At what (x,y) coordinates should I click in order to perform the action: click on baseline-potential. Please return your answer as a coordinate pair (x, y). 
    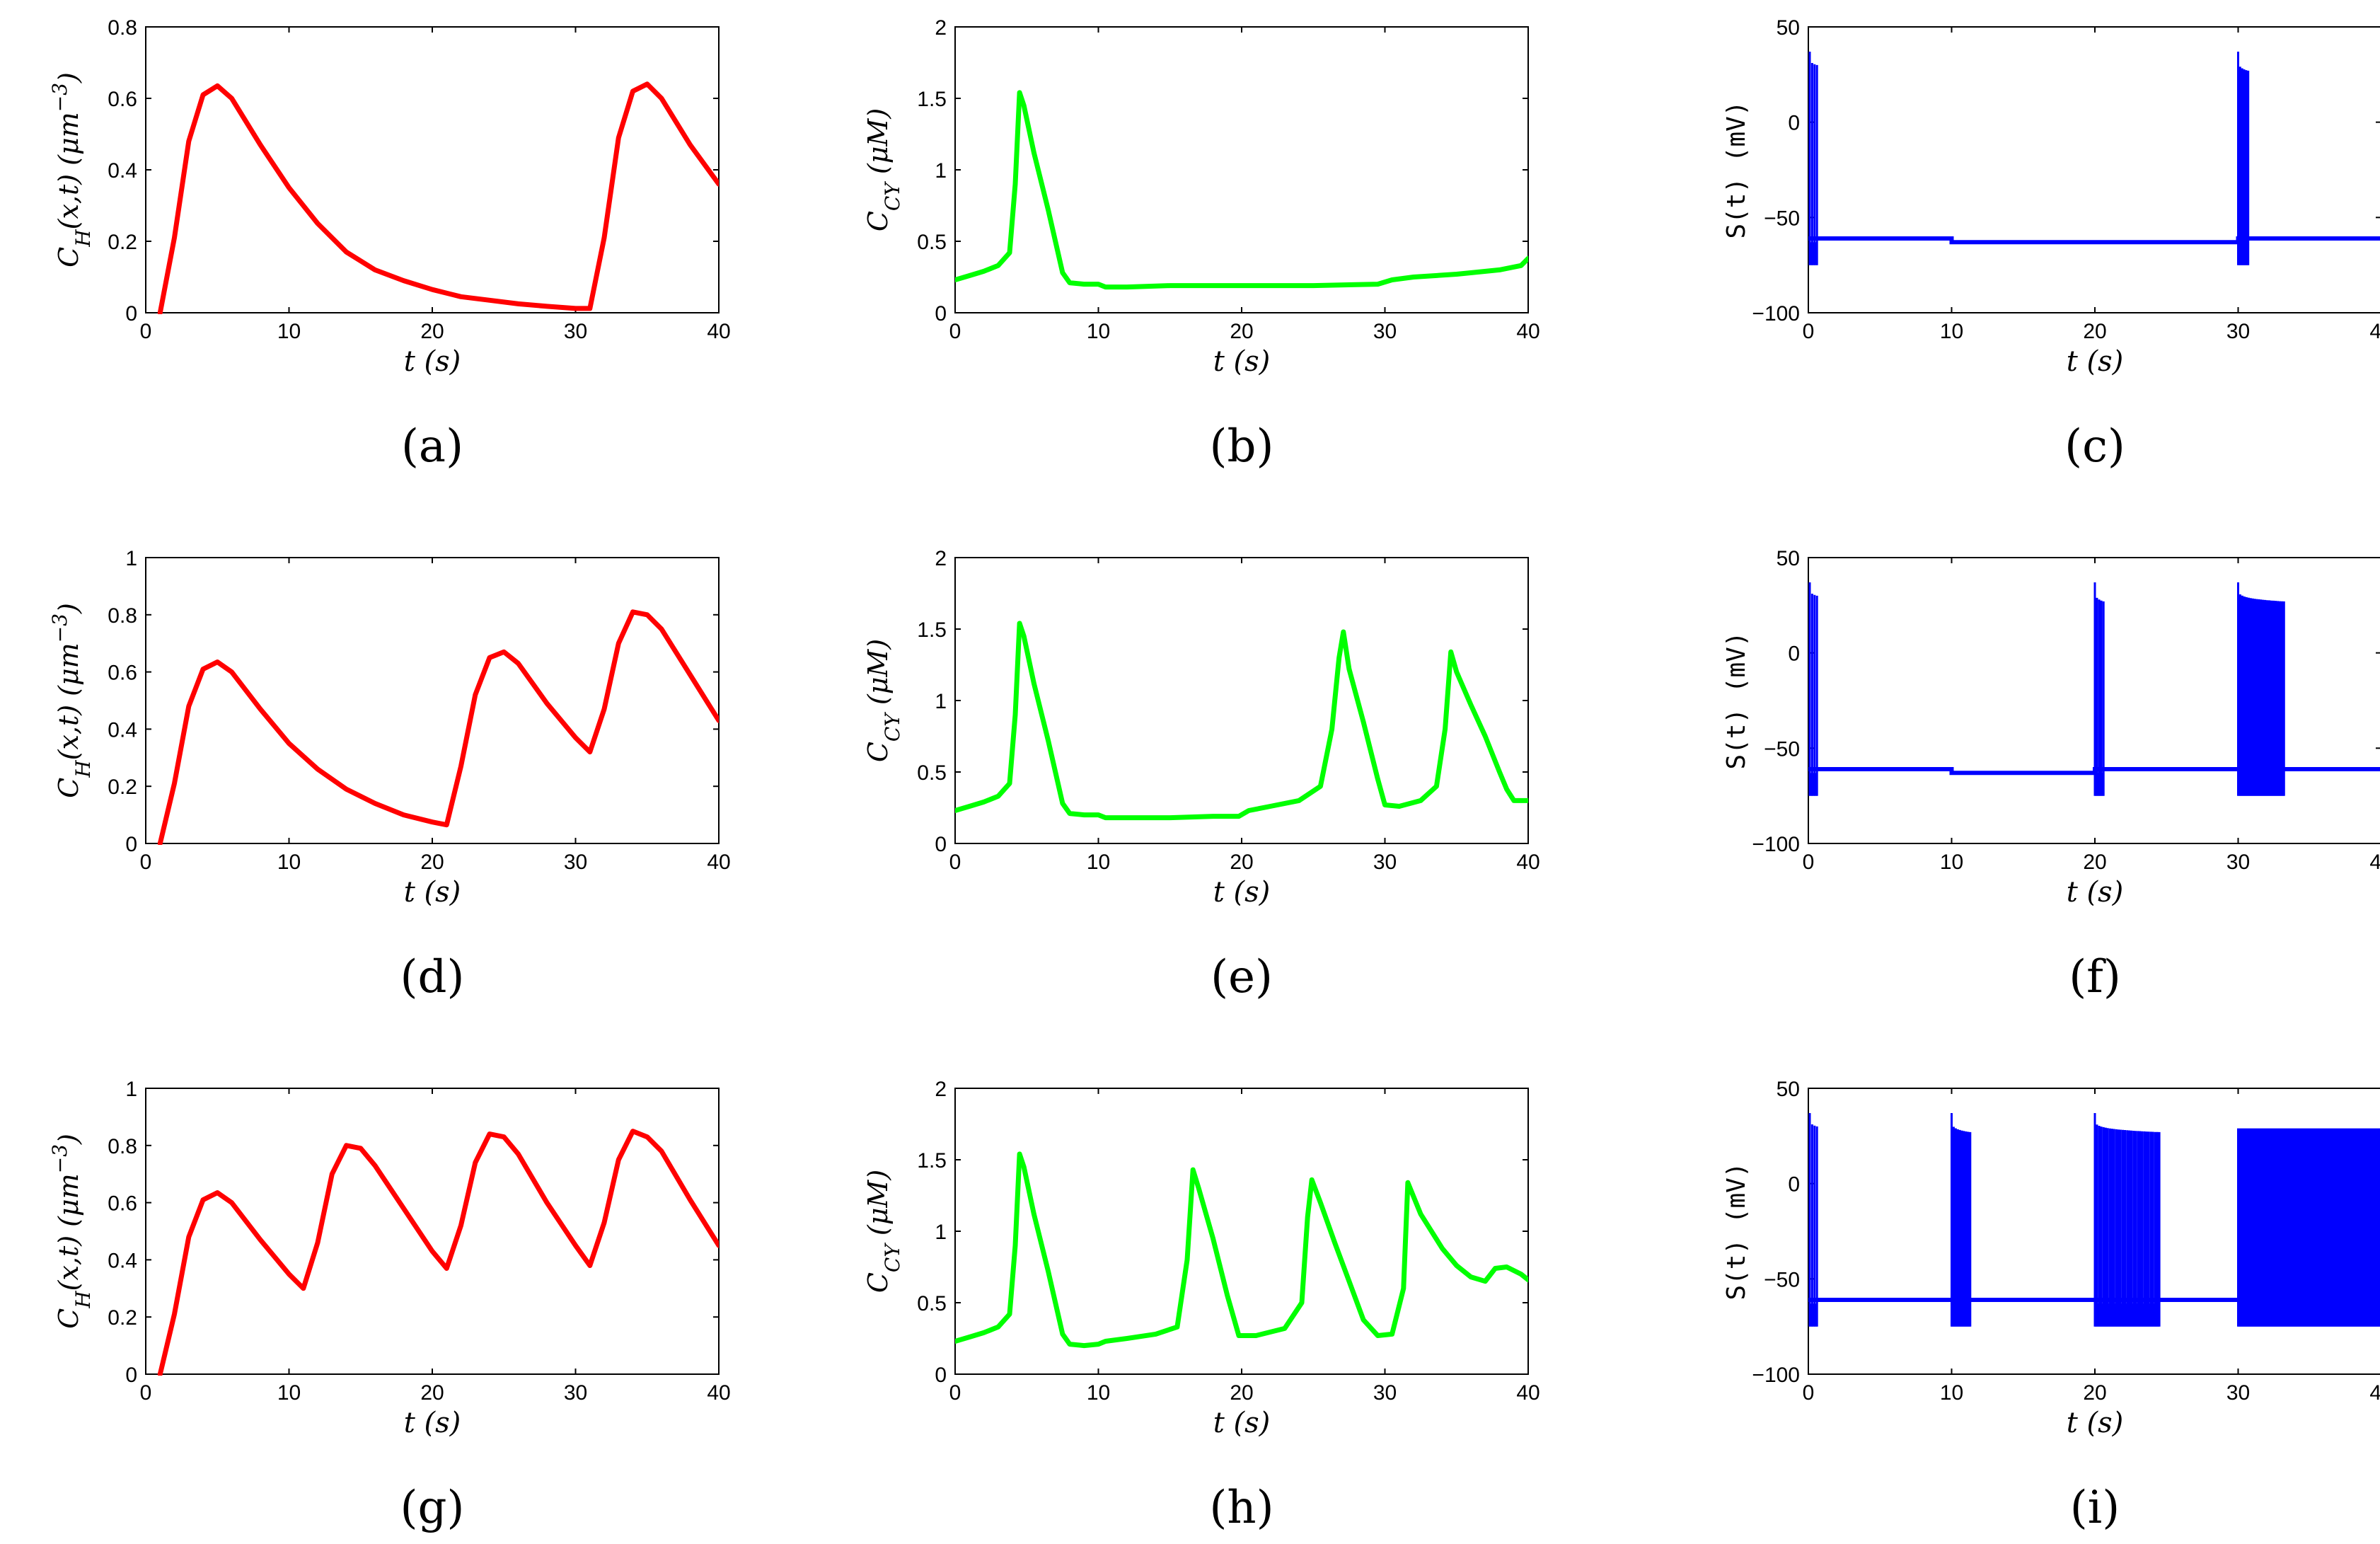
    Looking at the image, I should click on (2094, 772).